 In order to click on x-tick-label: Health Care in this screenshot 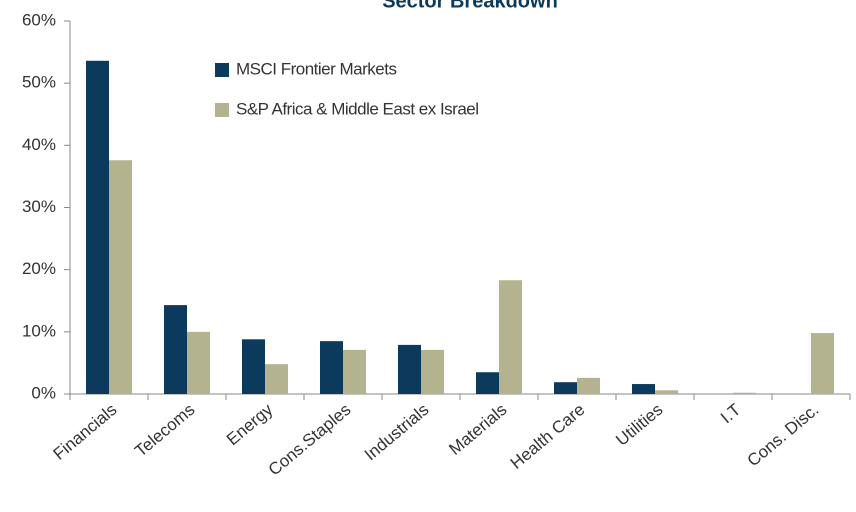, I will do `click(548, 436)`.